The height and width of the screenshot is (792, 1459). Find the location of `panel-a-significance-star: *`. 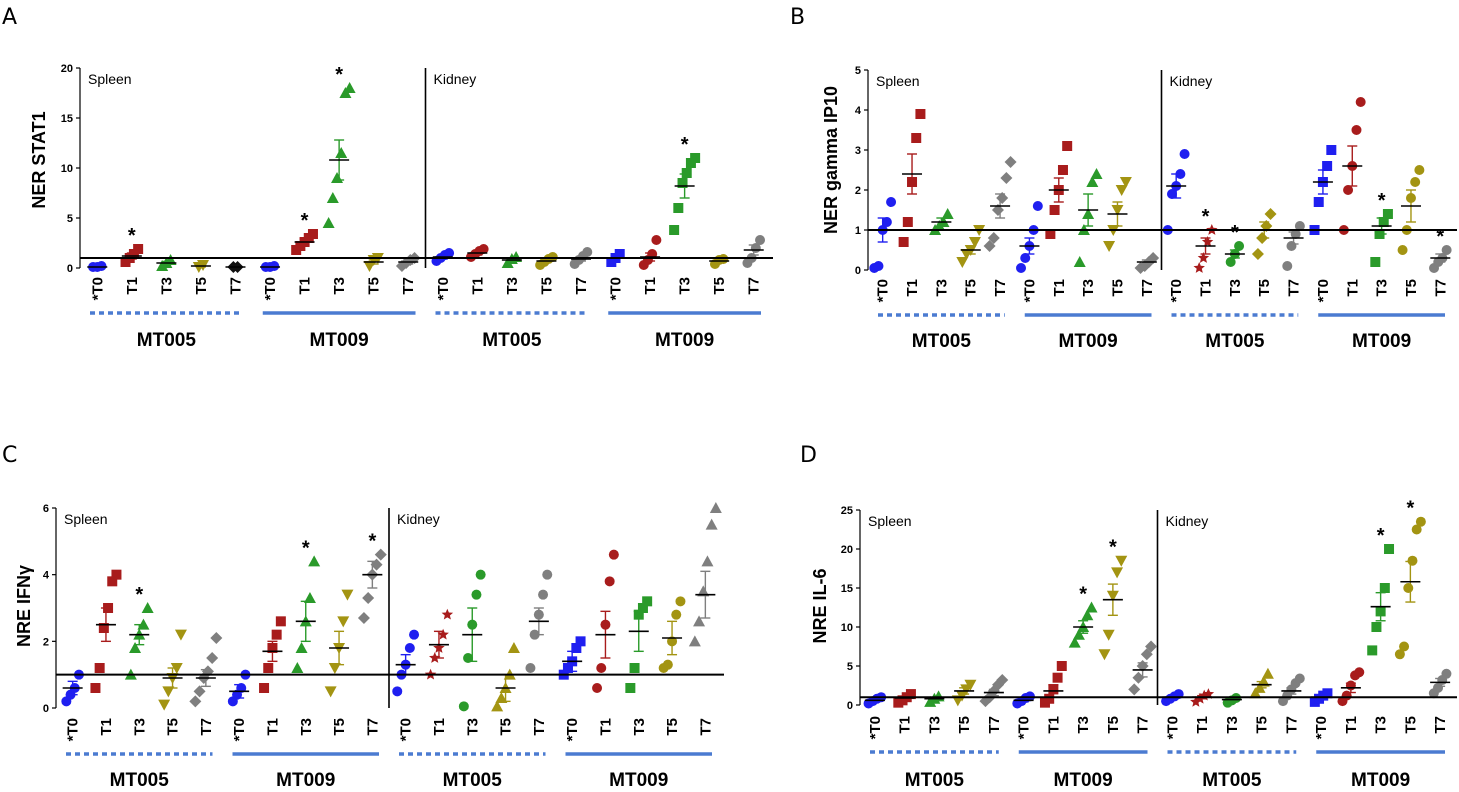

panel-a-significance-star: * is located at coordinates (339, 75).